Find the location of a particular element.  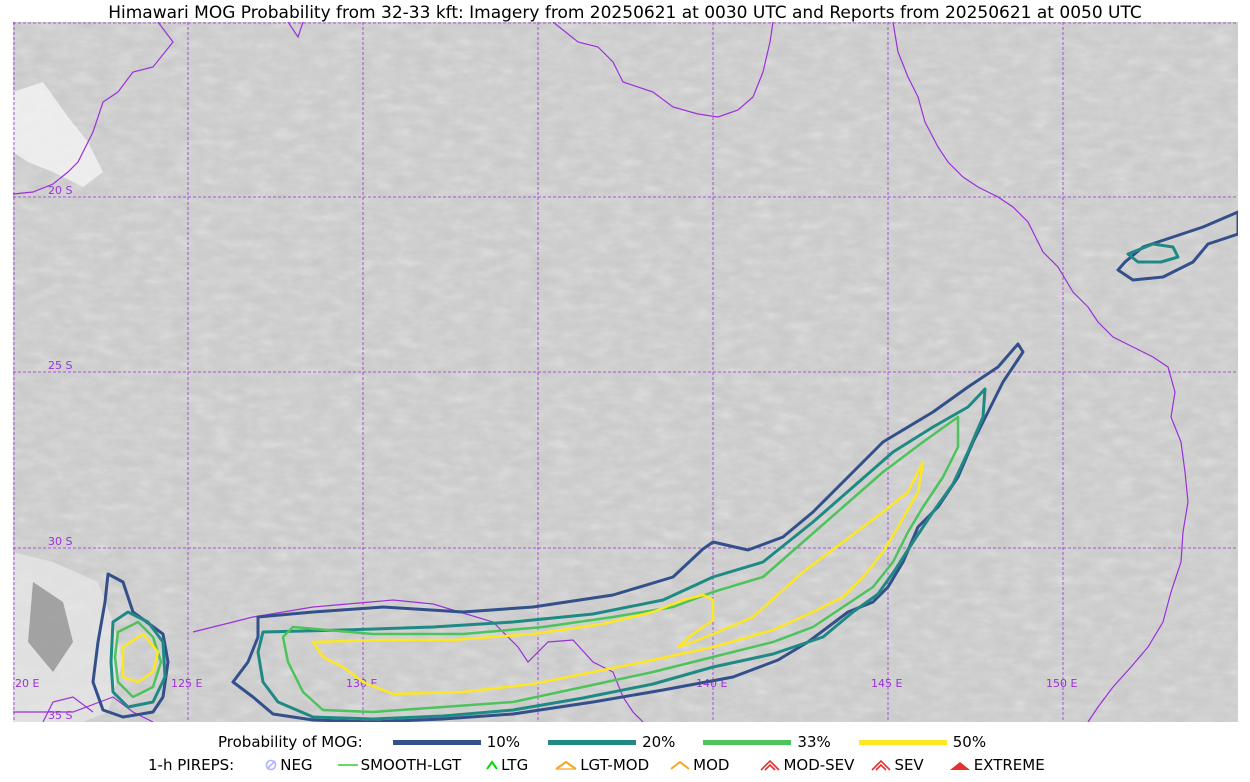

extreme-icon is located at coordinates (959, 766).